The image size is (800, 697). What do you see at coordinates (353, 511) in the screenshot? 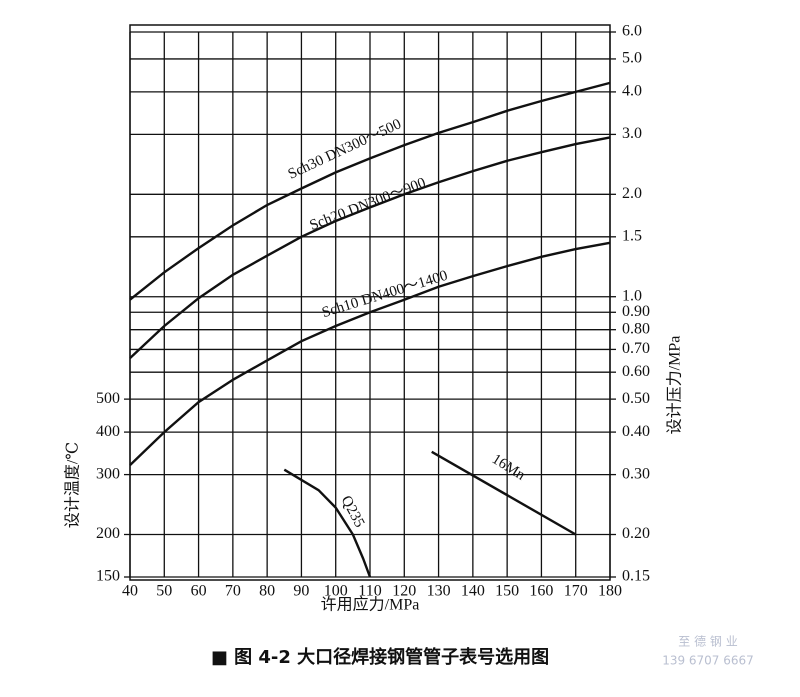
I see `curve-label: Q235` at bounding box center [353, 511].